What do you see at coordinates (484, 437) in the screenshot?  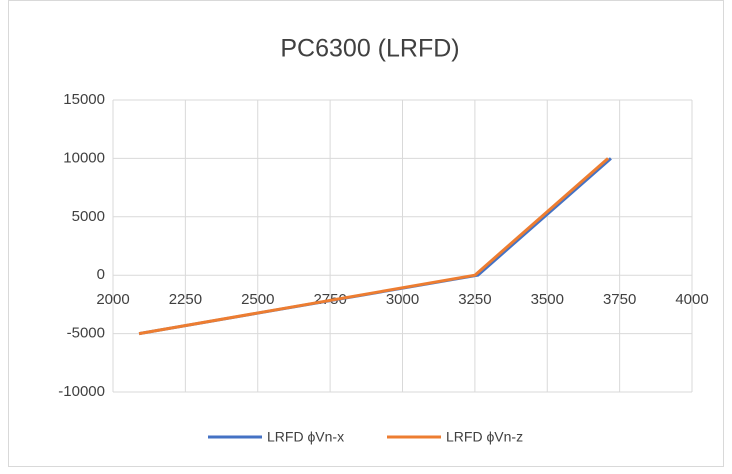 I see `legend-label: LRFD ϕVn-z` at bounding box center [484, 437].